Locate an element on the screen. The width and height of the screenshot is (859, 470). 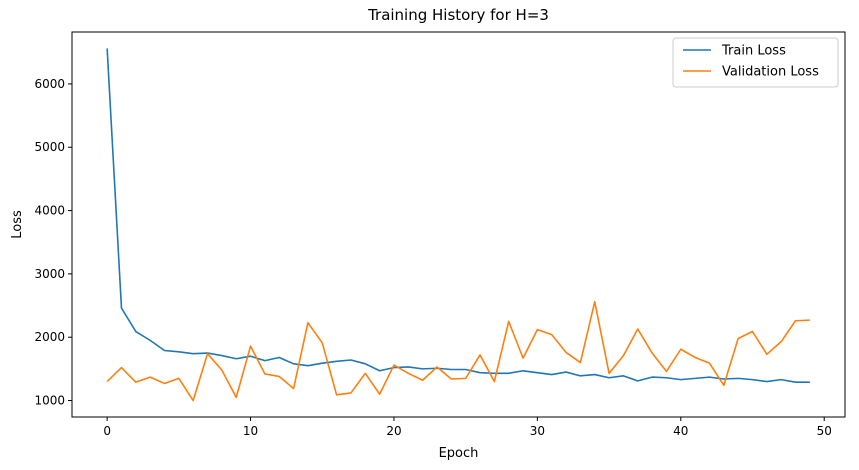
x-axis-label: Epoch is located at coordinates (459, 453).